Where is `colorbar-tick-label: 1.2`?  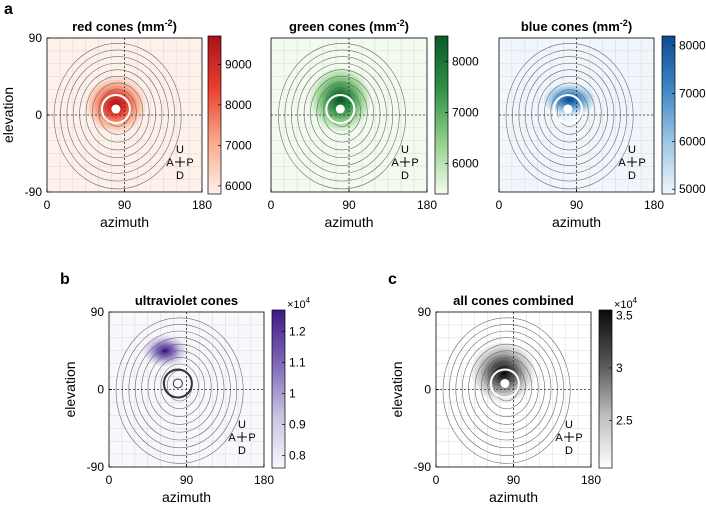 colorbar-tick-label: 1.2 is located at coordinates (297, 332).